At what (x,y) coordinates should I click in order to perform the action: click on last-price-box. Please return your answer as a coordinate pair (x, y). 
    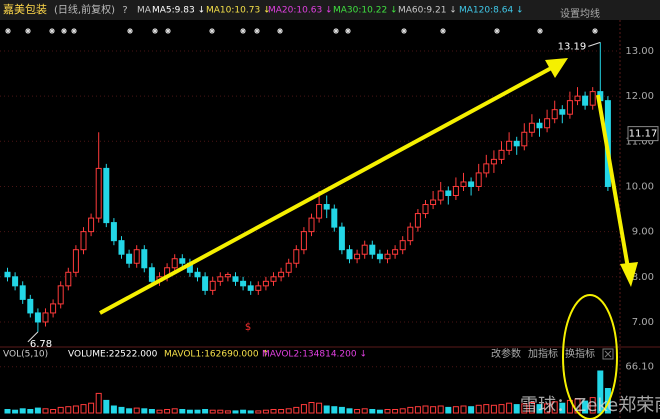
    Looking at the image, I should click on (643, 134).